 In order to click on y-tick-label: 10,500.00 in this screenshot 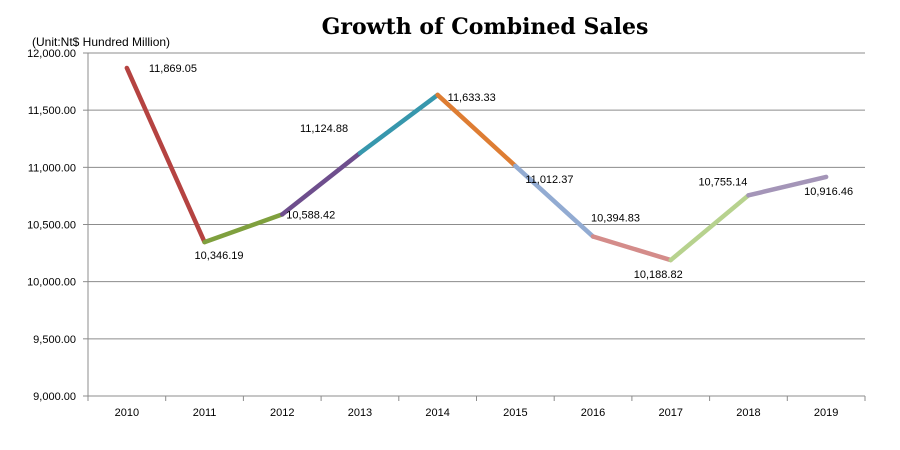, I will do `click(51, 226)`.